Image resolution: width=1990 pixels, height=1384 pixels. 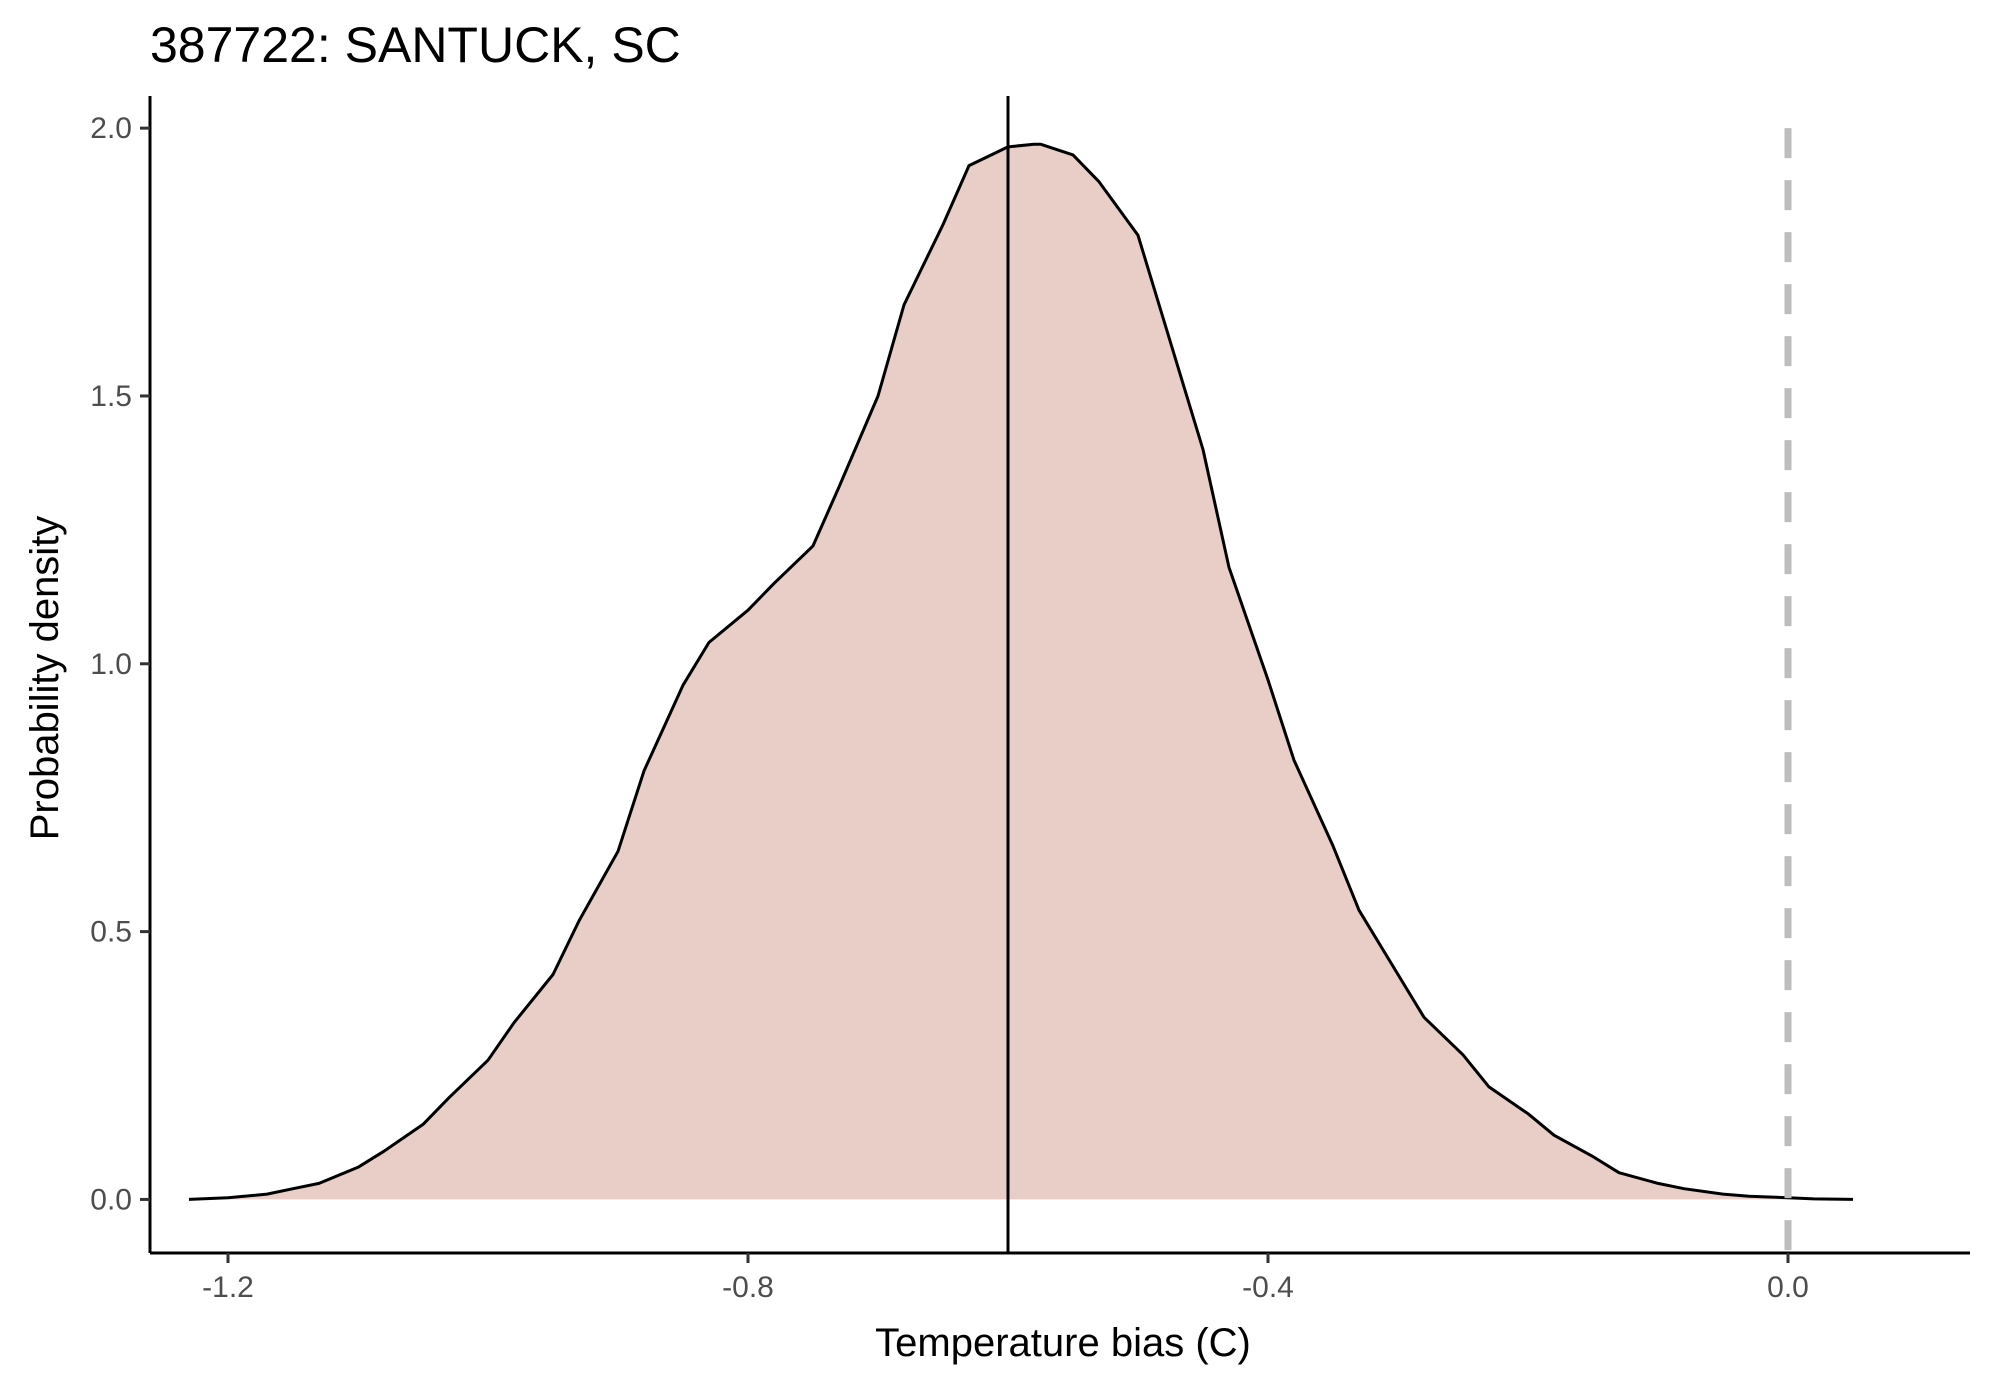 What do you see at coordinates (1005, 1278) in the screenshot?
I see `x-axis-ticks: -1.2 -0.8 -0.4 0.0` at bounding box center [1005, 1278].